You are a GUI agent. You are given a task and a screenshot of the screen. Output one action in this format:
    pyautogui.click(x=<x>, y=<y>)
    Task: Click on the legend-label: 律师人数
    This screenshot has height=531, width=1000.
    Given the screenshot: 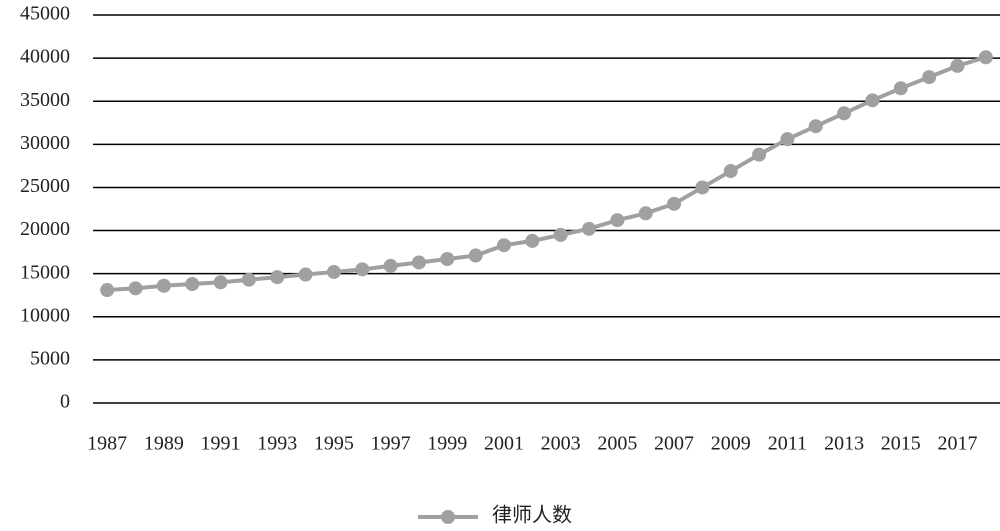 What is the action you would take?
    pyautogui.click(x=532, y=515)
    